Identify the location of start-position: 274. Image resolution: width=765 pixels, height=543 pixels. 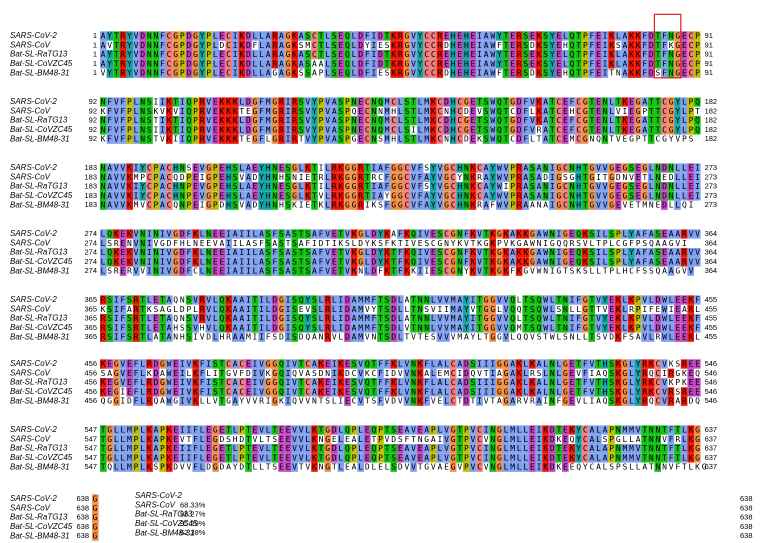
(90, 270).